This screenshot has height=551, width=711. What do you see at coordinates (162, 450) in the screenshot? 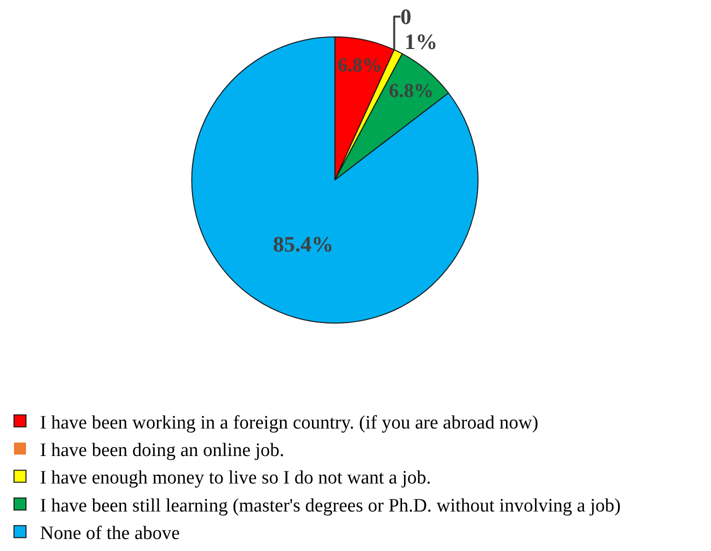
I see `legend-label: I have been doing an online job.` at bounding box center [162, 450].